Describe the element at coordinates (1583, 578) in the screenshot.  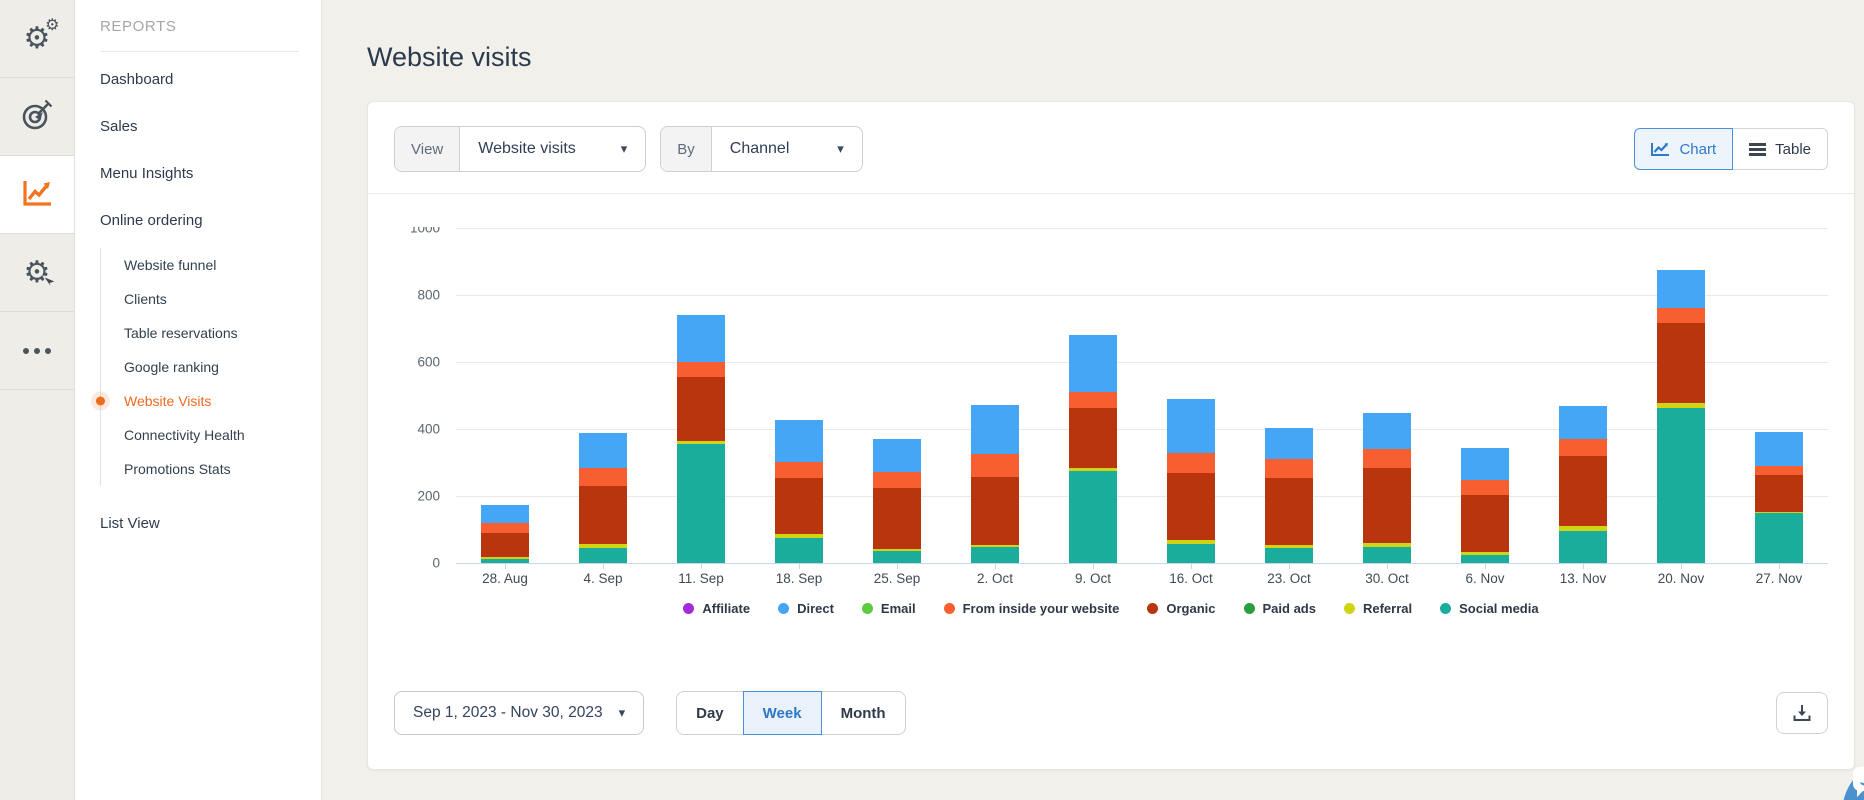
I see `x-tick-label: 13. Nov` at that location.